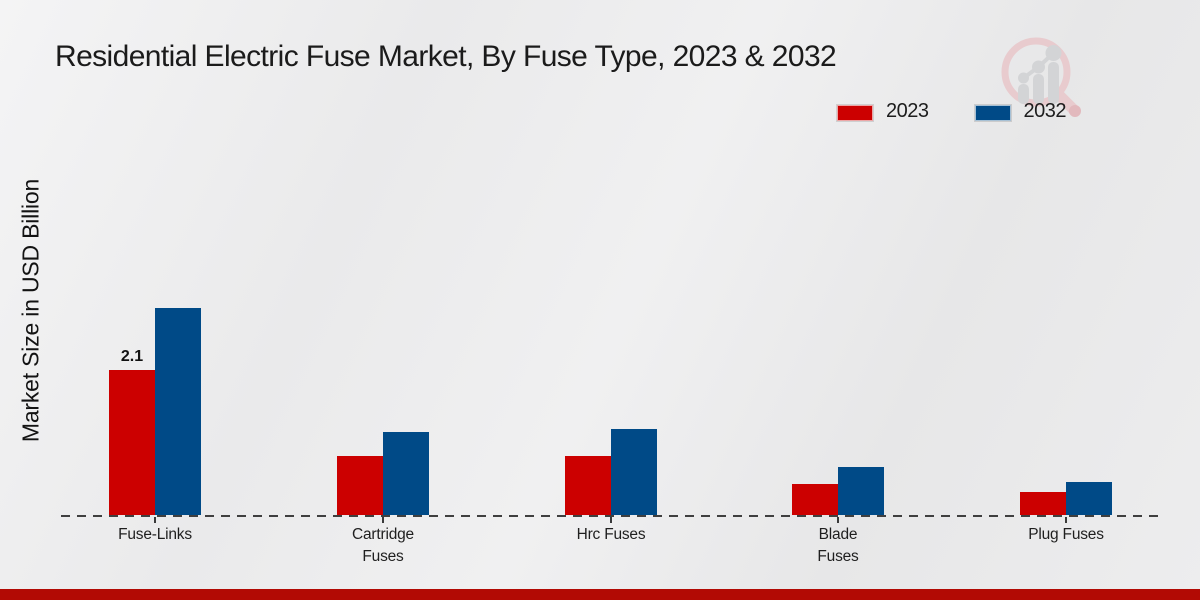 The width and height of the screenshot is (1200, 600). What do you see at coordinates (132, 356) in the screenshot?
I see `bar-value-label: 2.1` at bounding box center [132, 356].